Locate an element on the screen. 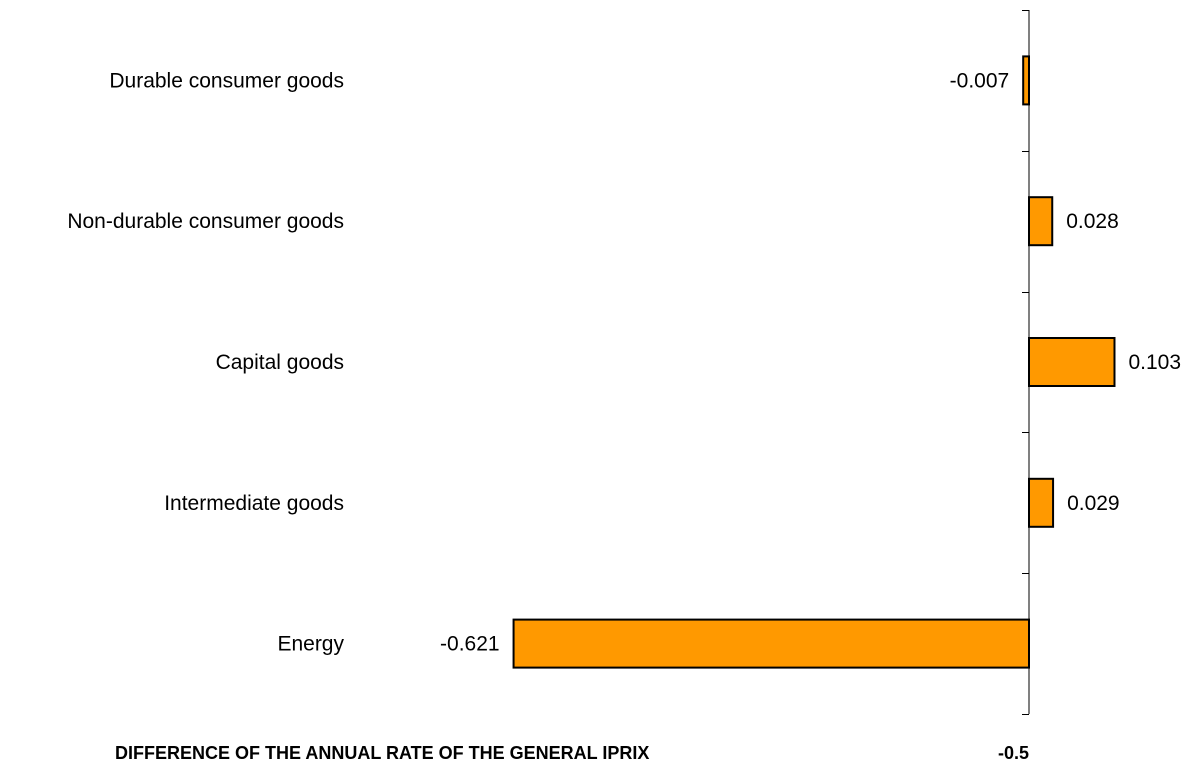 The image size is (1193, 770). category-label: Durable consumer goods is located at coordinates (226, 80).